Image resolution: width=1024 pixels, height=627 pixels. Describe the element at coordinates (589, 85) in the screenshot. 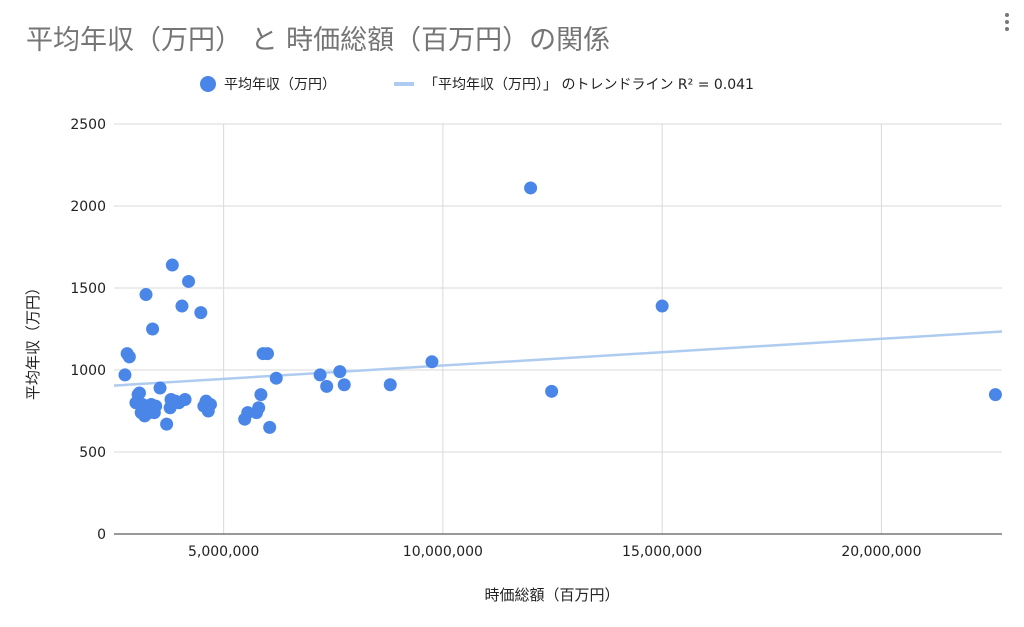

I see `legend-trend-label: 「平均年収（万円）」 のトレンドライン R² = 0.041` at that location.